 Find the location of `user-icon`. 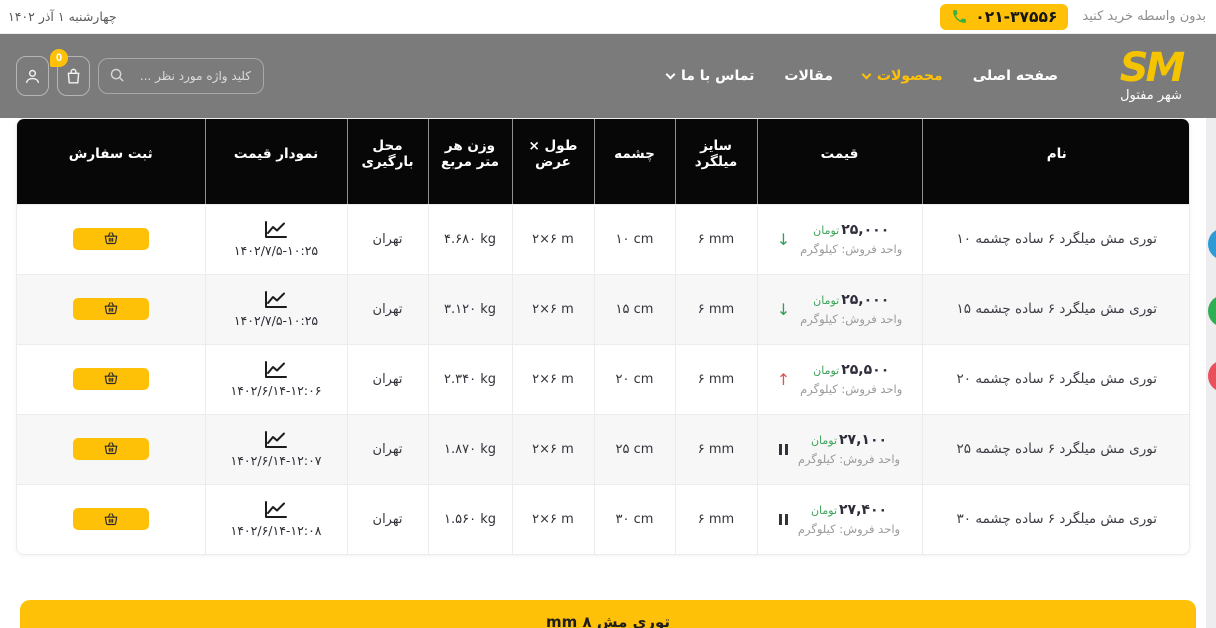

user-icon is located at coordinates (32, 76).